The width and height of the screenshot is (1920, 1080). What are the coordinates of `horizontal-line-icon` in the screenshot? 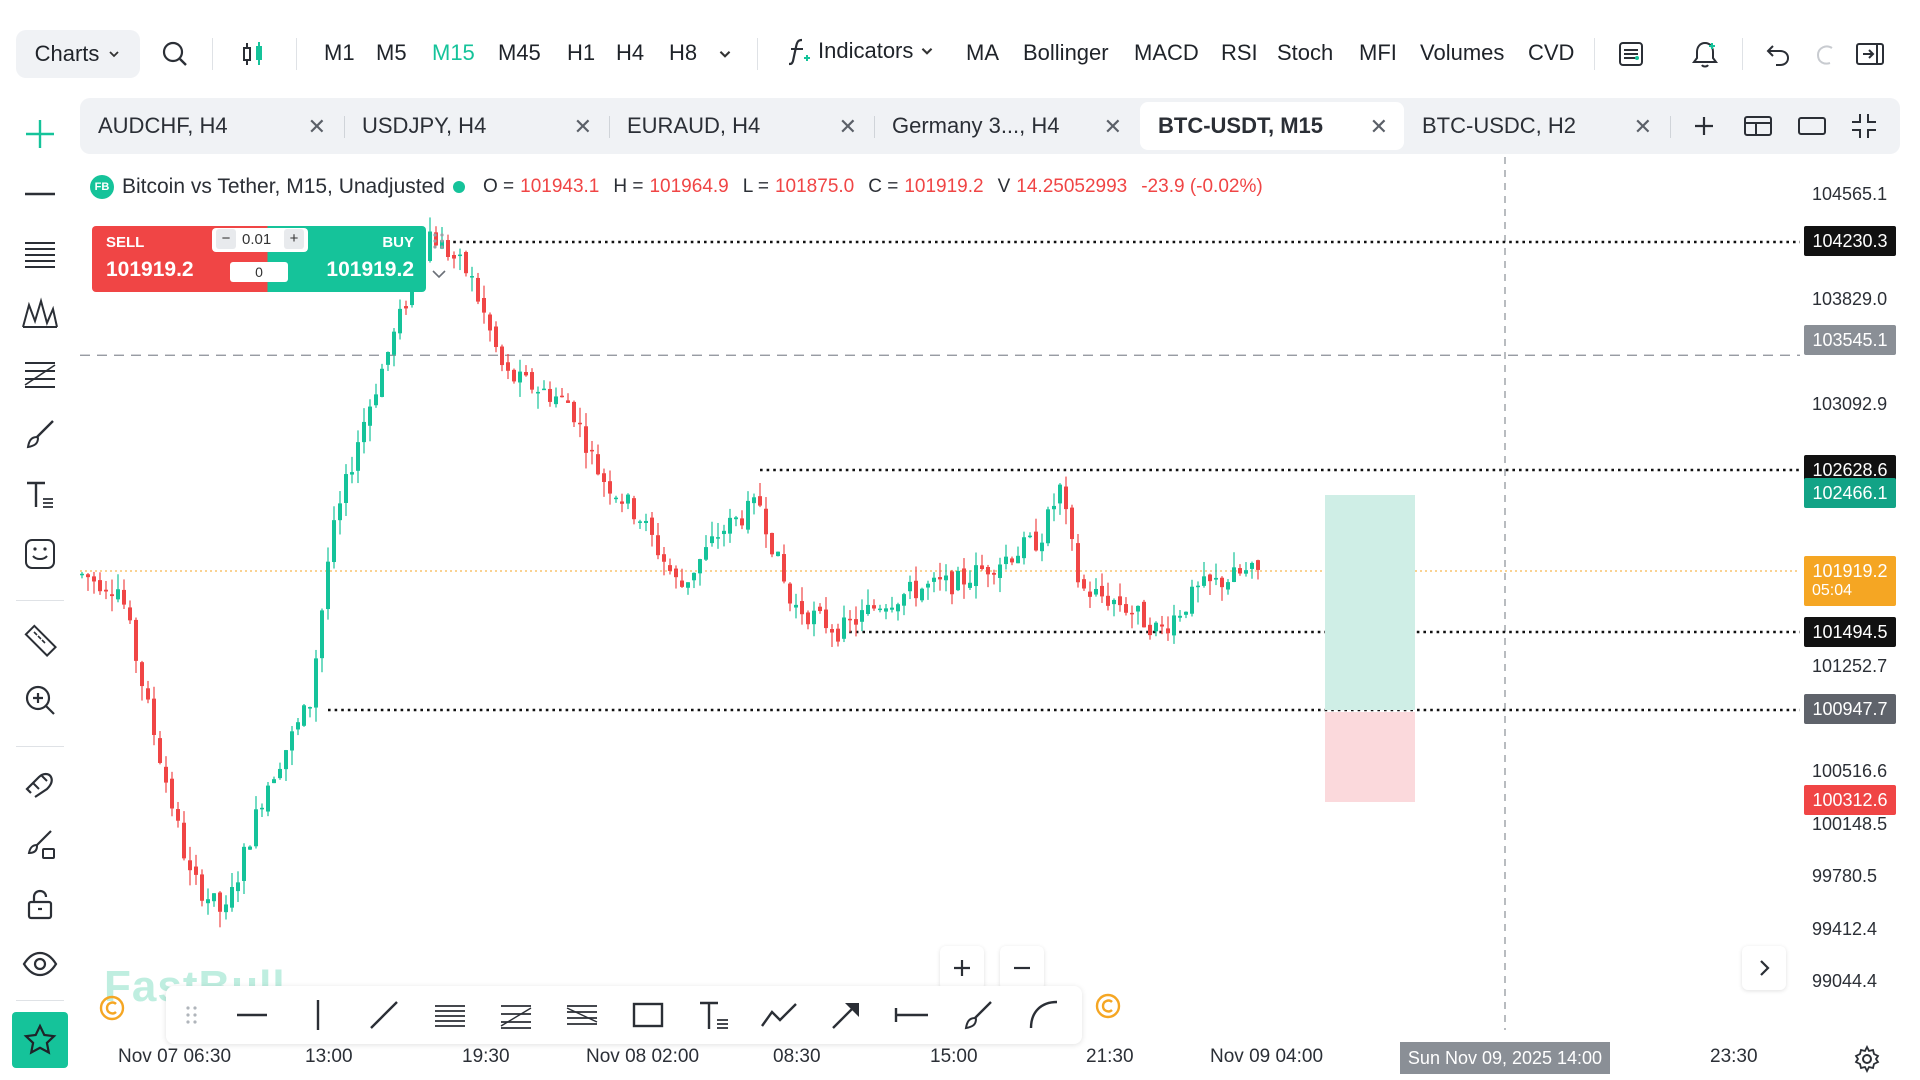 It's located at (40, 194).